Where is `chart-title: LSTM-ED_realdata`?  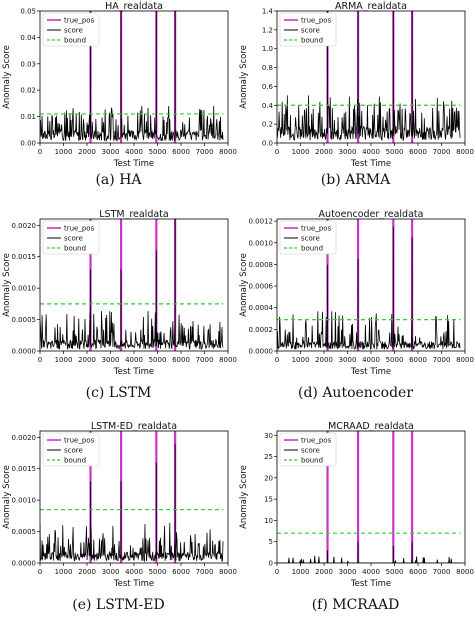
chart-title: LSTM-ED_realdata is located at coordinates (134, 426).